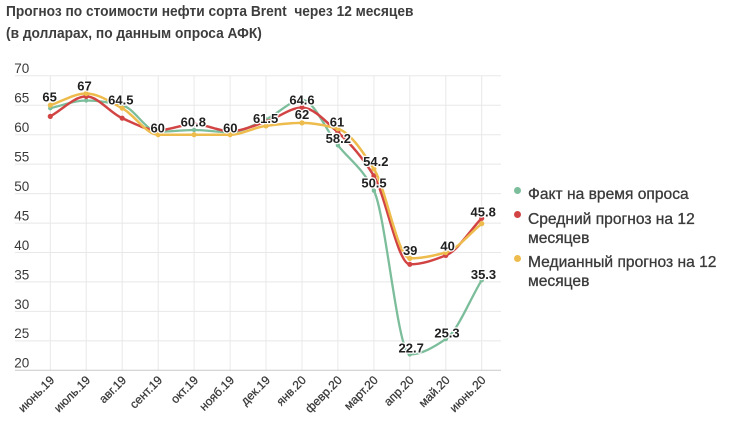 This screenshot has width=730, height=428. I want to click on svg-text: 54.2, so click(375, 161).